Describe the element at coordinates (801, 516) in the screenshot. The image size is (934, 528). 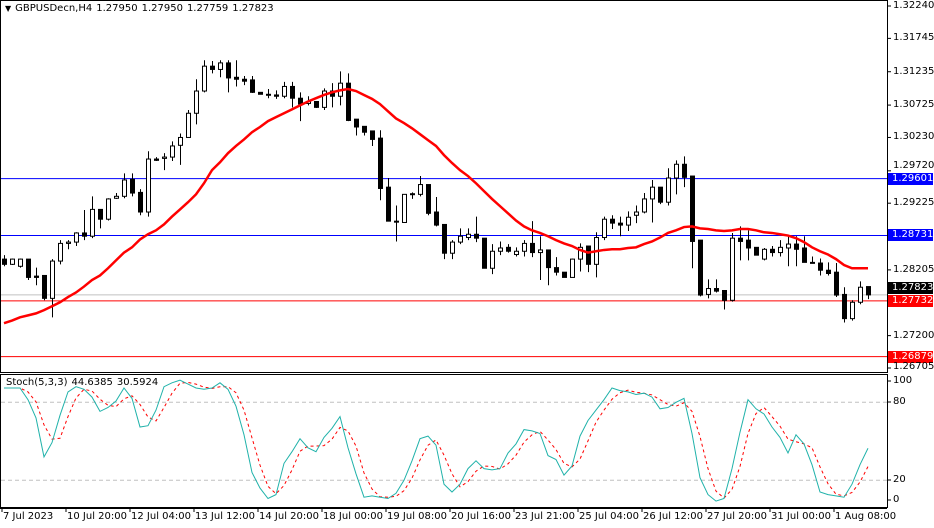
I see `time-tick-label: 31 Jul 00:00` at that location.